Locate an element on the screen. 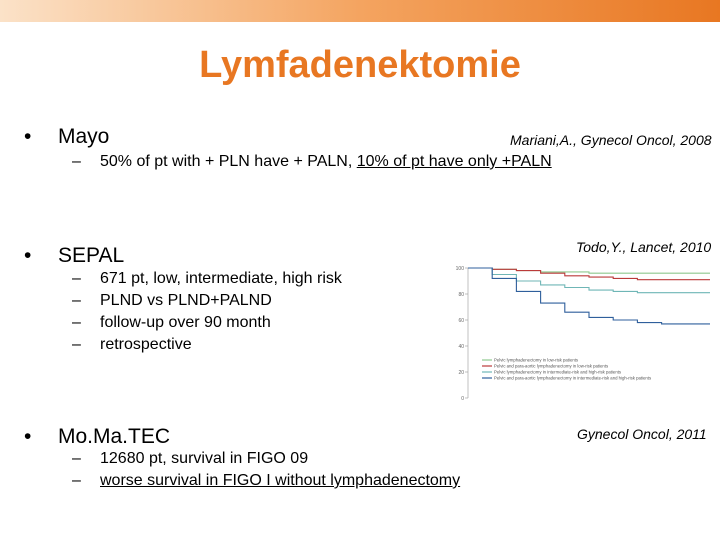 This screenshot has width=720, height=540. bullet-momatec: • Mo.Ma.TEC is located at coordinates (85, 437).